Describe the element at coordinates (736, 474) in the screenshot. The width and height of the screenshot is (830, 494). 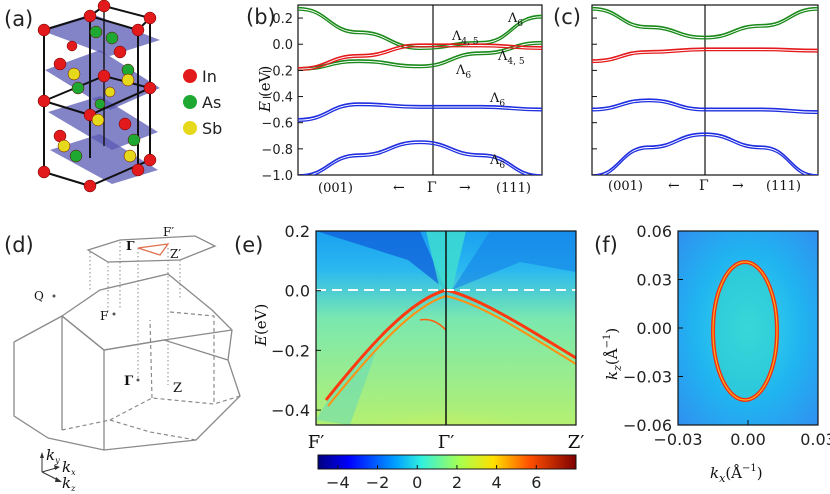
I see `xlabel-f: kx(Å−1)` at that location.